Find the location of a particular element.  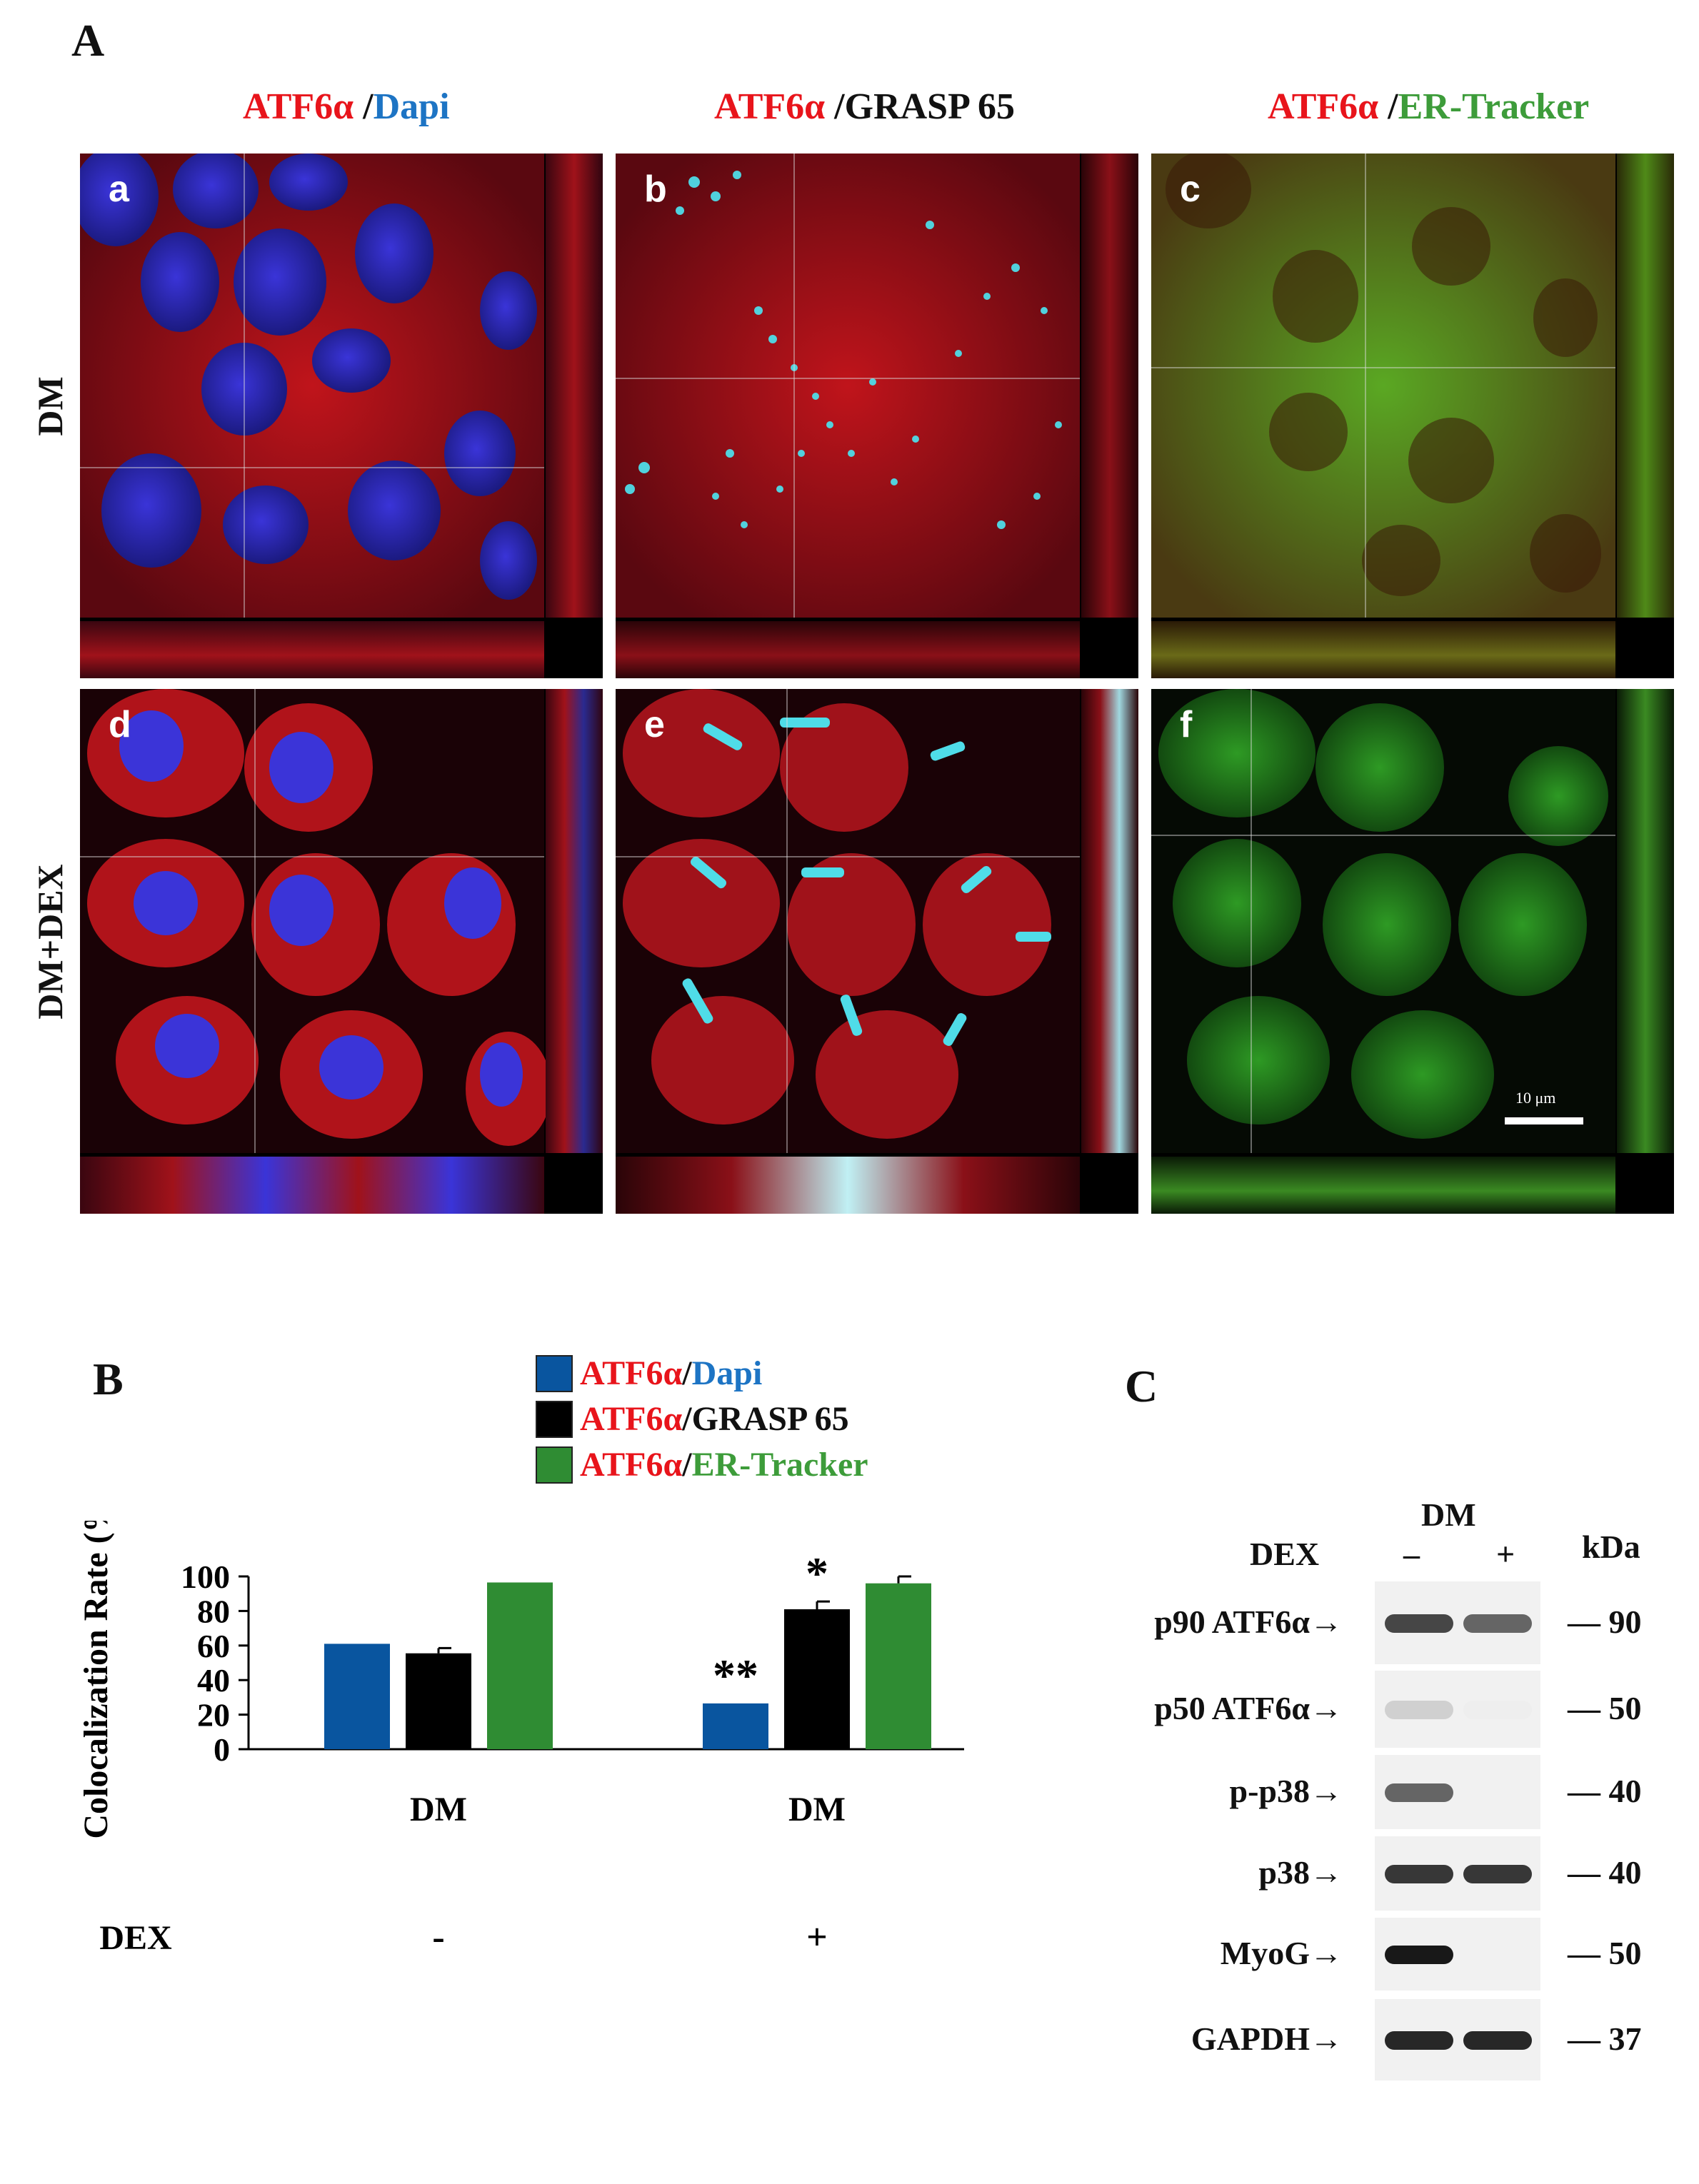

ortho-bottom-a is located at coordinates (312, 649).